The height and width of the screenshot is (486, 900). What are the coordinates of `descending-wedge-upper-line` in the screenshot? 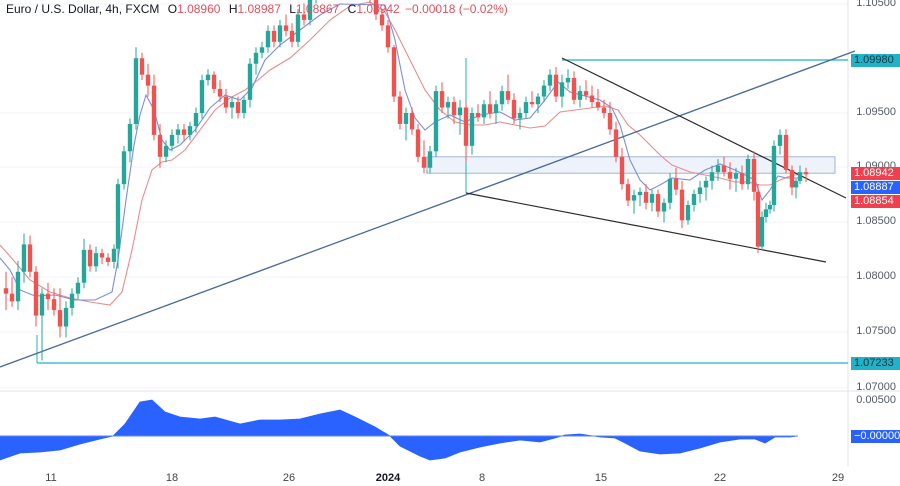 It's located at (704, 128).